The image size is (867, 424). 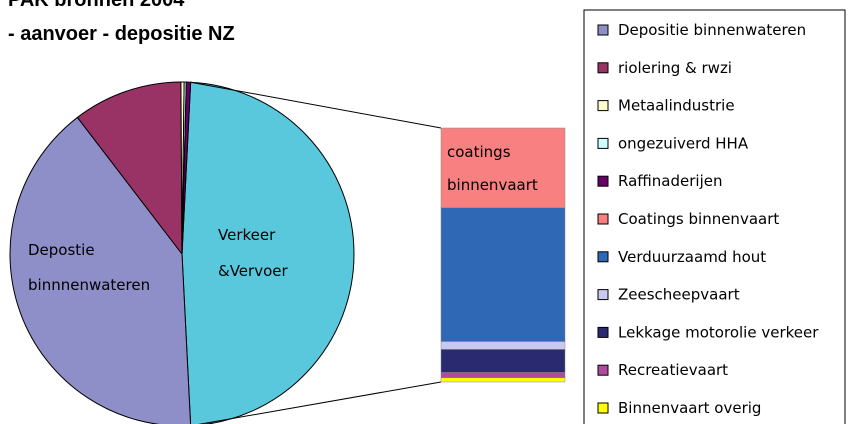 What do you see at coordinates (673, 370) in the screenshot?
I see `legend-label: Recreatievaart` at bounding box center [673, 370].